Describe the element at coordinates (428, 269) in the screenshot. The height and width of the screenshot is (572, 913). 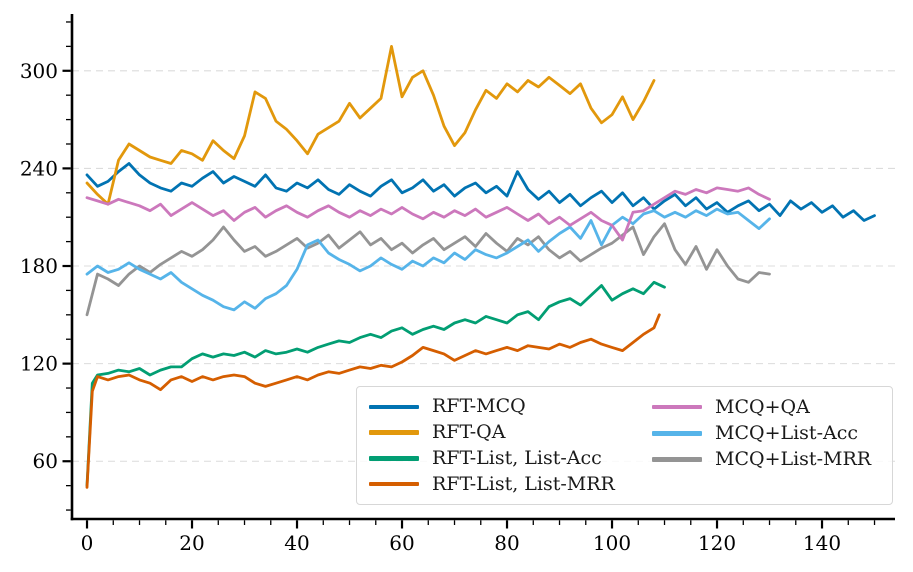
I see `series-line-mcq-list-mrr` at that location.